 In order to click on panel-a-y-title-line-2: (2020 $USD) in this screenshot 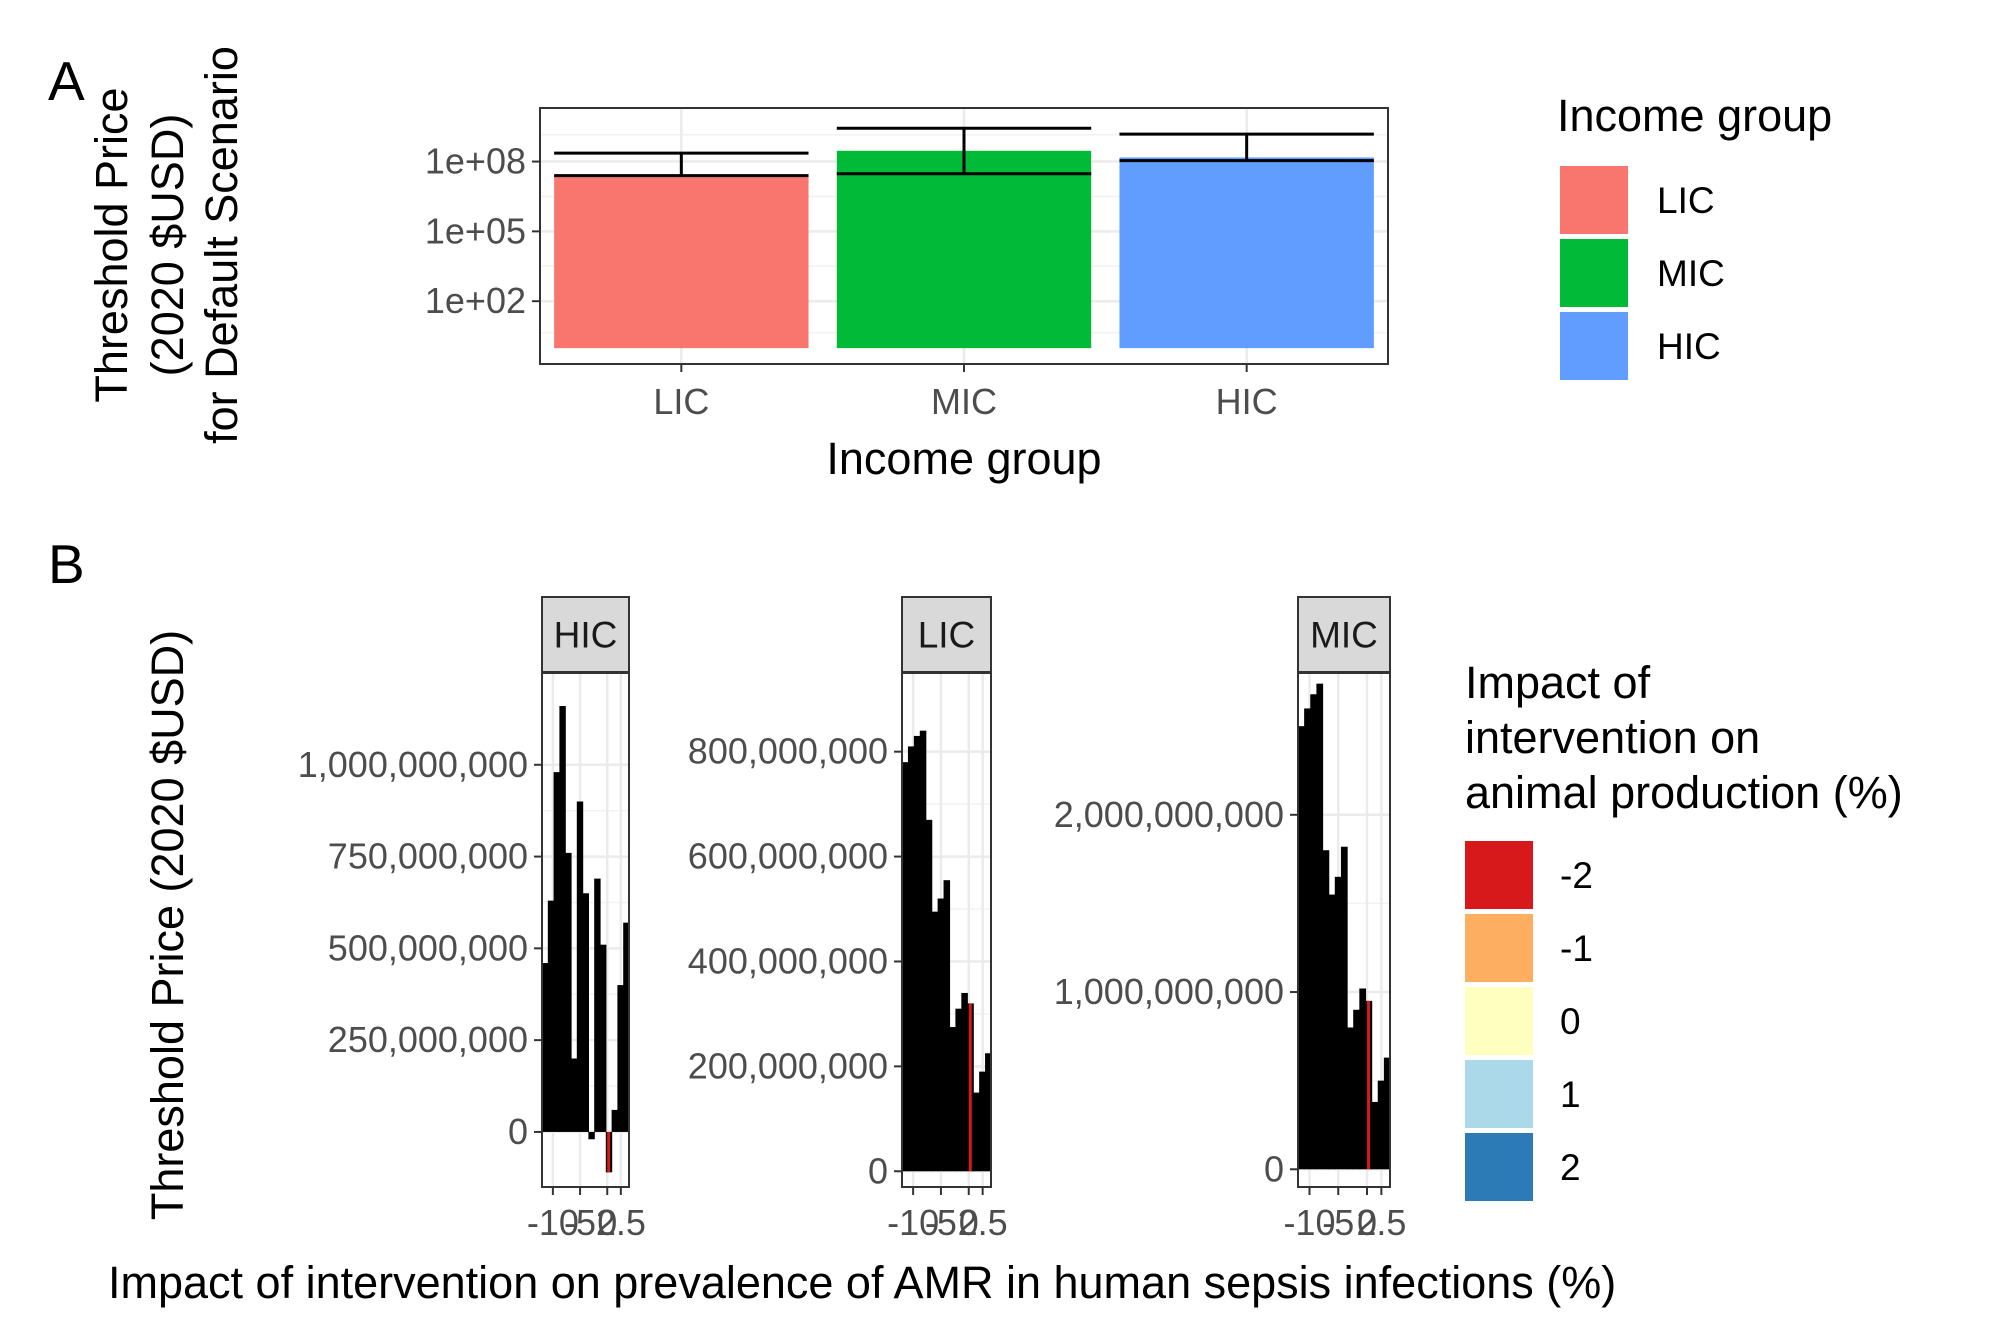, I will do `click(167, 245)`.